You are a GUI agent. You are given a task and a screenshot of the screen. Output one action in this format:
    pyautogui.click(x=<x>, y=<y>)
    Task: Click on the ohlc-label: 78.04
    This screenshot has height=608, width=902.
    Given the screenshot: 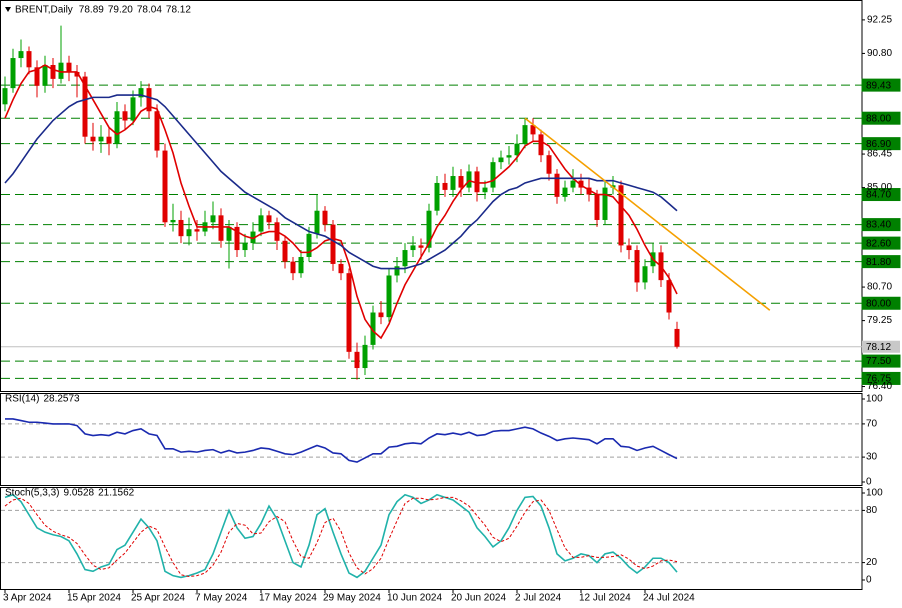 What is the action you would take?
    pyautogui.click(x=149, y=10)
    